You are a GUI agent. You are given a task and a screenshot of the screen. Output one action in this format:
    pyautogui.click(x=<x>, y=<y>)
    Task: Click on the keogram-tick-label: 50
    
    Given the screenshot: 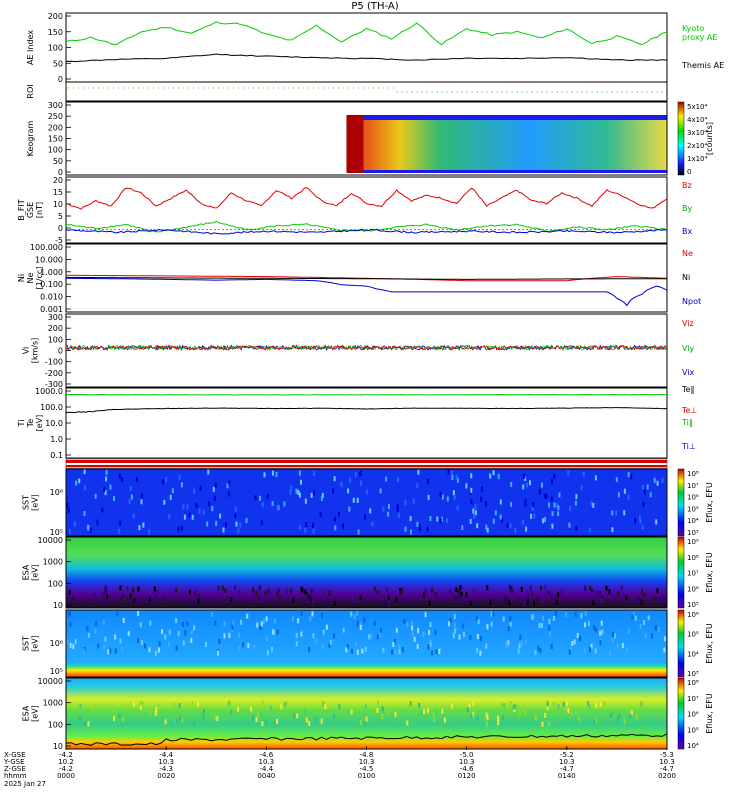 What is the action you would take?
    pyautogui.click(x=58, y=161)
    